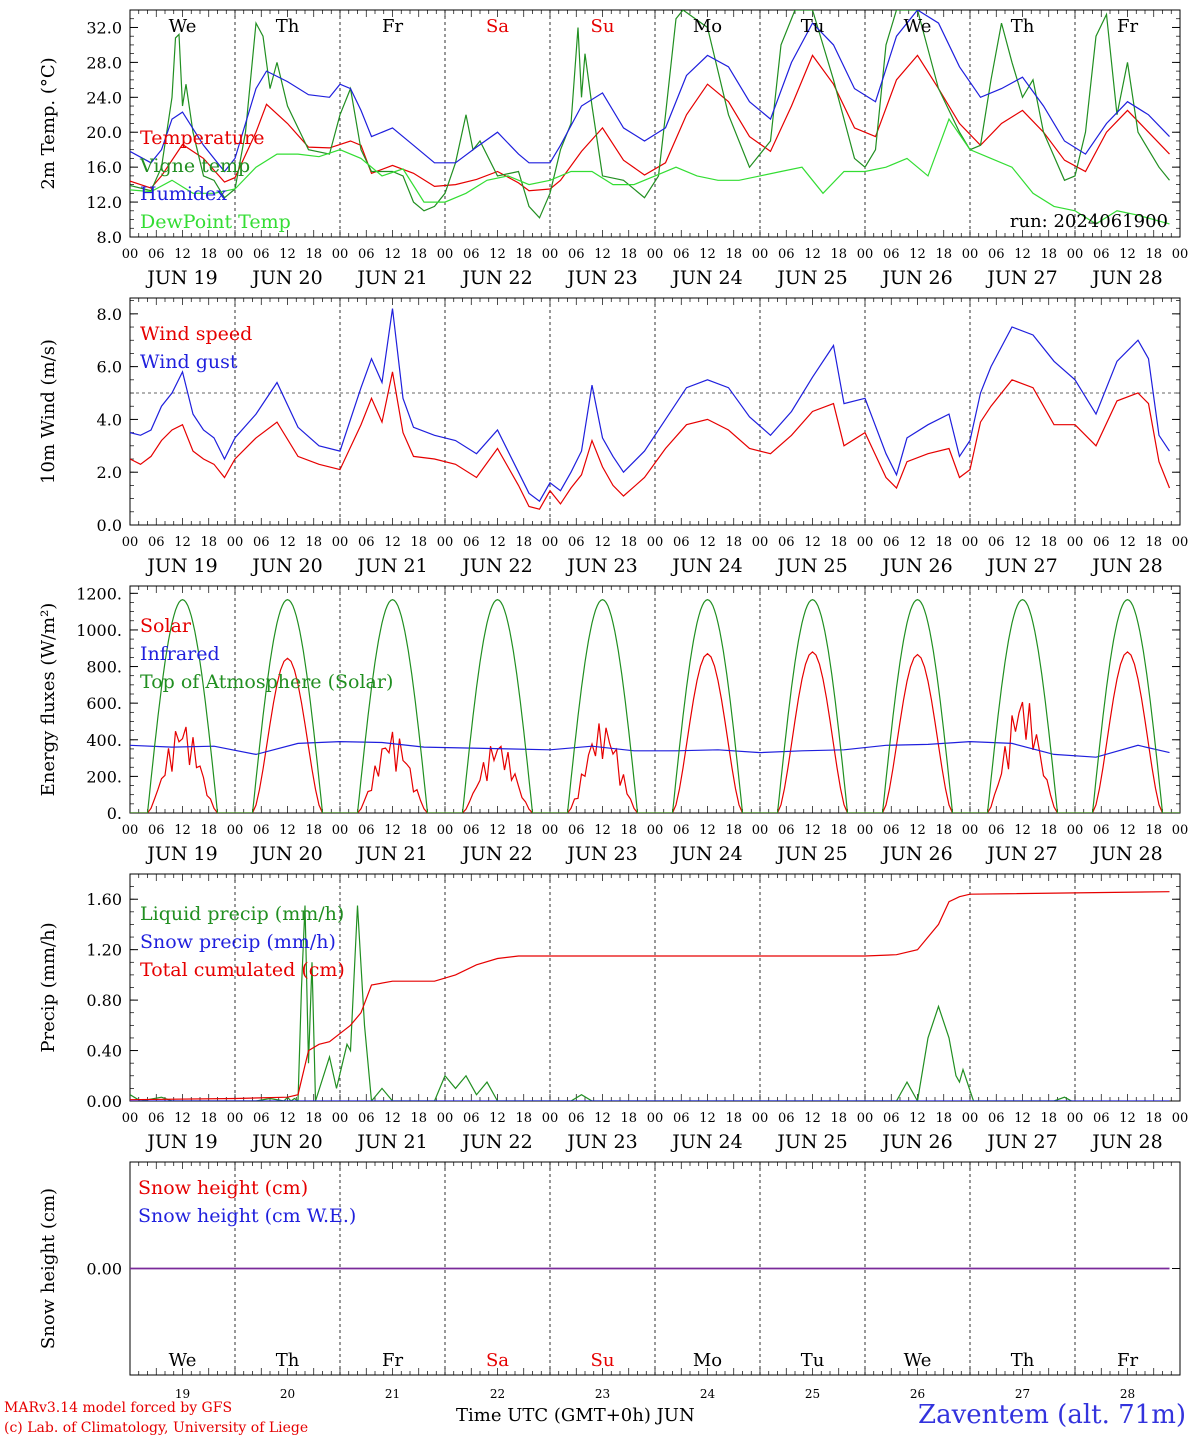 Image resolution: width=1194 pixels, height=1440 pixels. Describe the element at coordinates (48, 1268) in the screenshot. I see `y-axis-label: Snow height (cm)` at that location.